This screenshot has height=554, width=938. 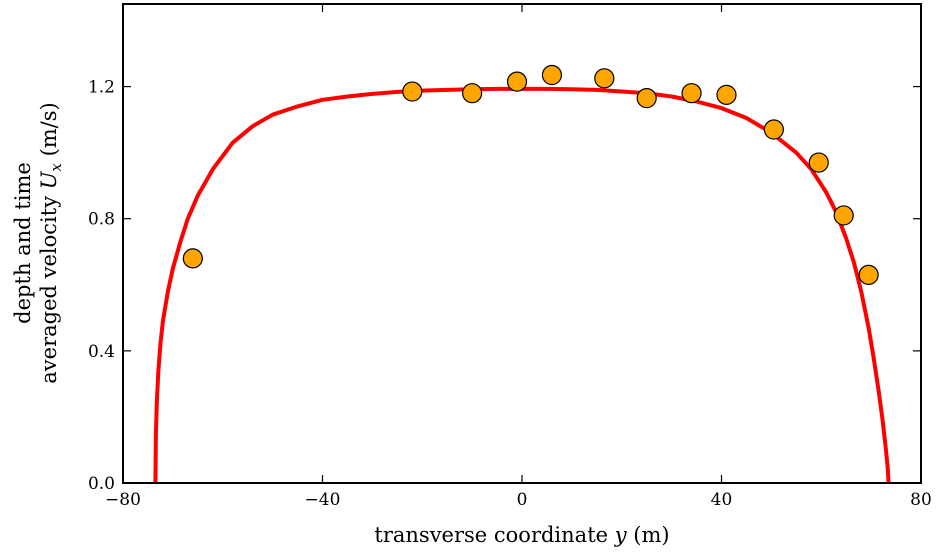 What do you see at coordinates (23, 243) in the screenshot?
I see `y-axis-label-line1: depth and time` at bounding box center [23, 243].